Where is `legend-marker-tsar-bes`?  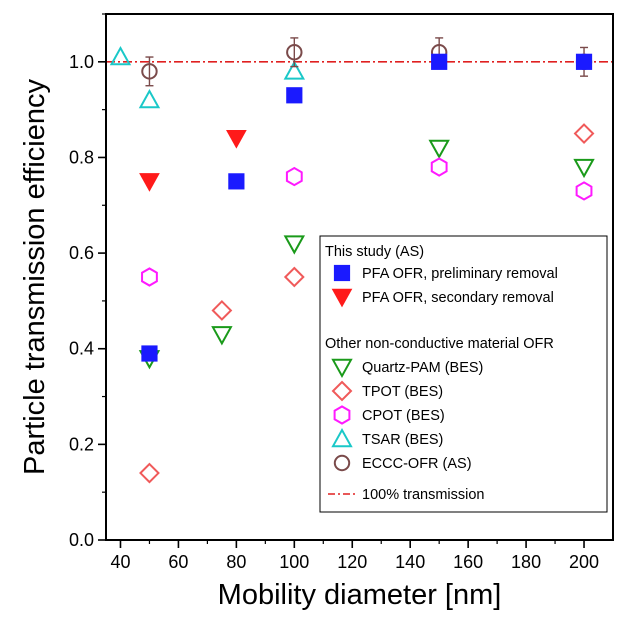
legend-marker-tsar-bes is located at coordinates (342, 437).